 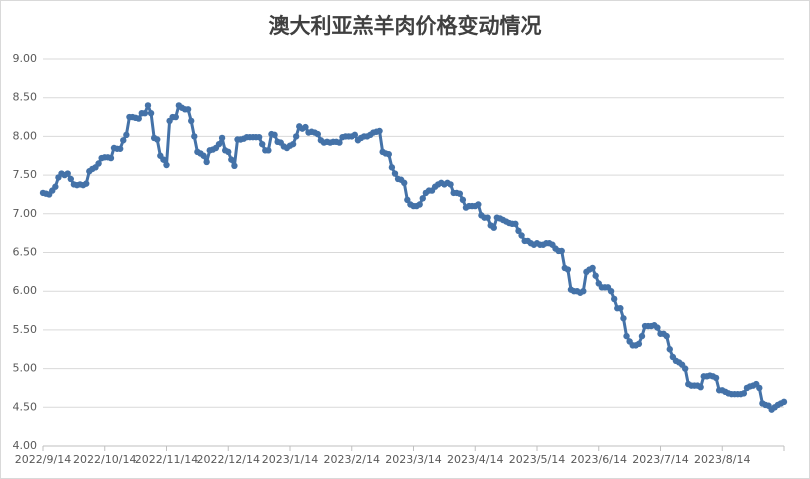 What do you see at coordinates (599, 459) in the screenshot?
I see `x-tick-label: 2023/6/14` at bounding box center [599, 459].